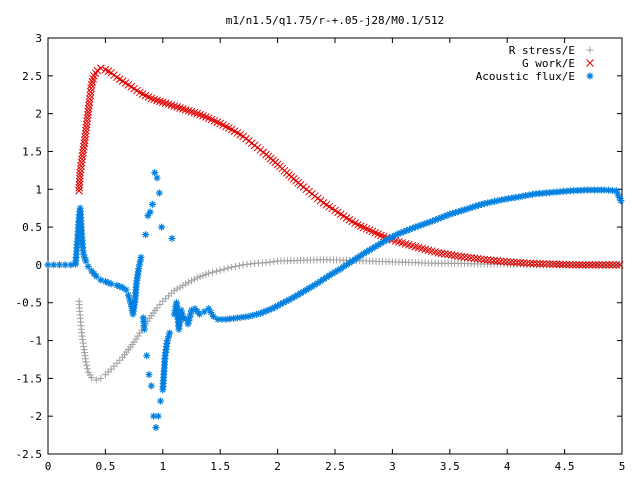  Describe the element at coordinates (590, 50) in the screenshot. I see `legend-marker-symbol` at that location.